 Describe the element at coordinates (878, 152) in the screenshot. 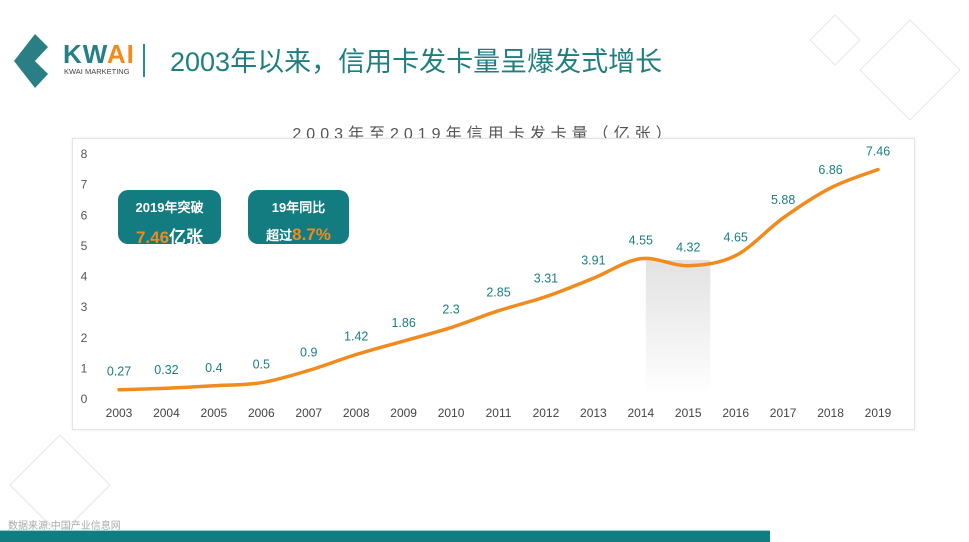

I see `data-label: 7.46` at that location.